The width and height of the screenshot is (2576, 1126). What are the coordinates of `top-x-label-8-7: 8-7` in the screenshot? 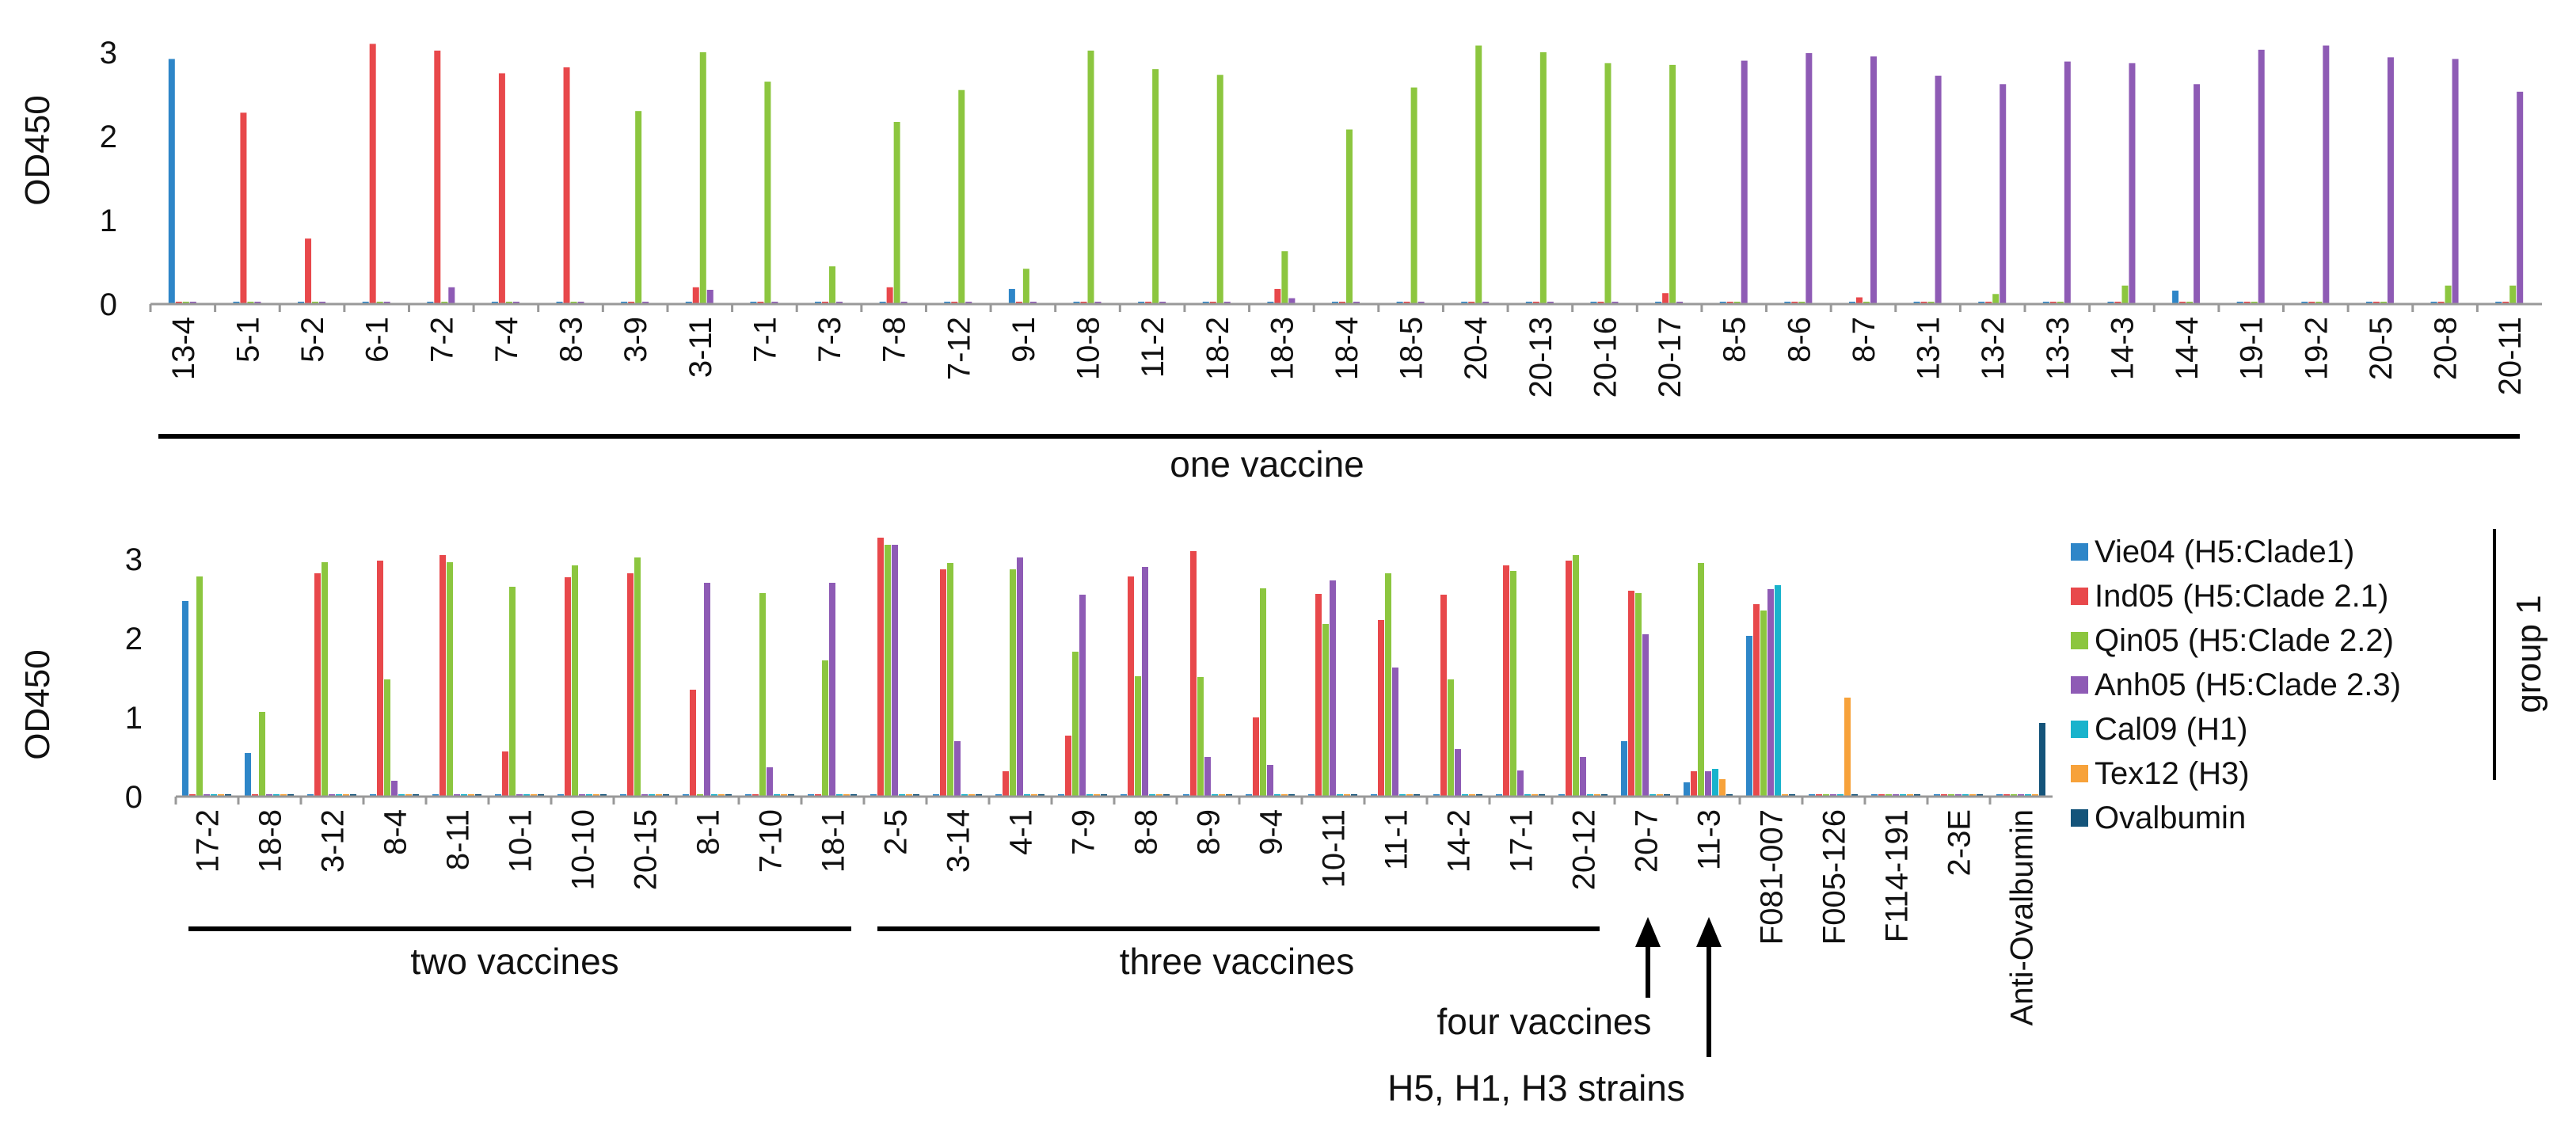 It's located at (1864, 340).